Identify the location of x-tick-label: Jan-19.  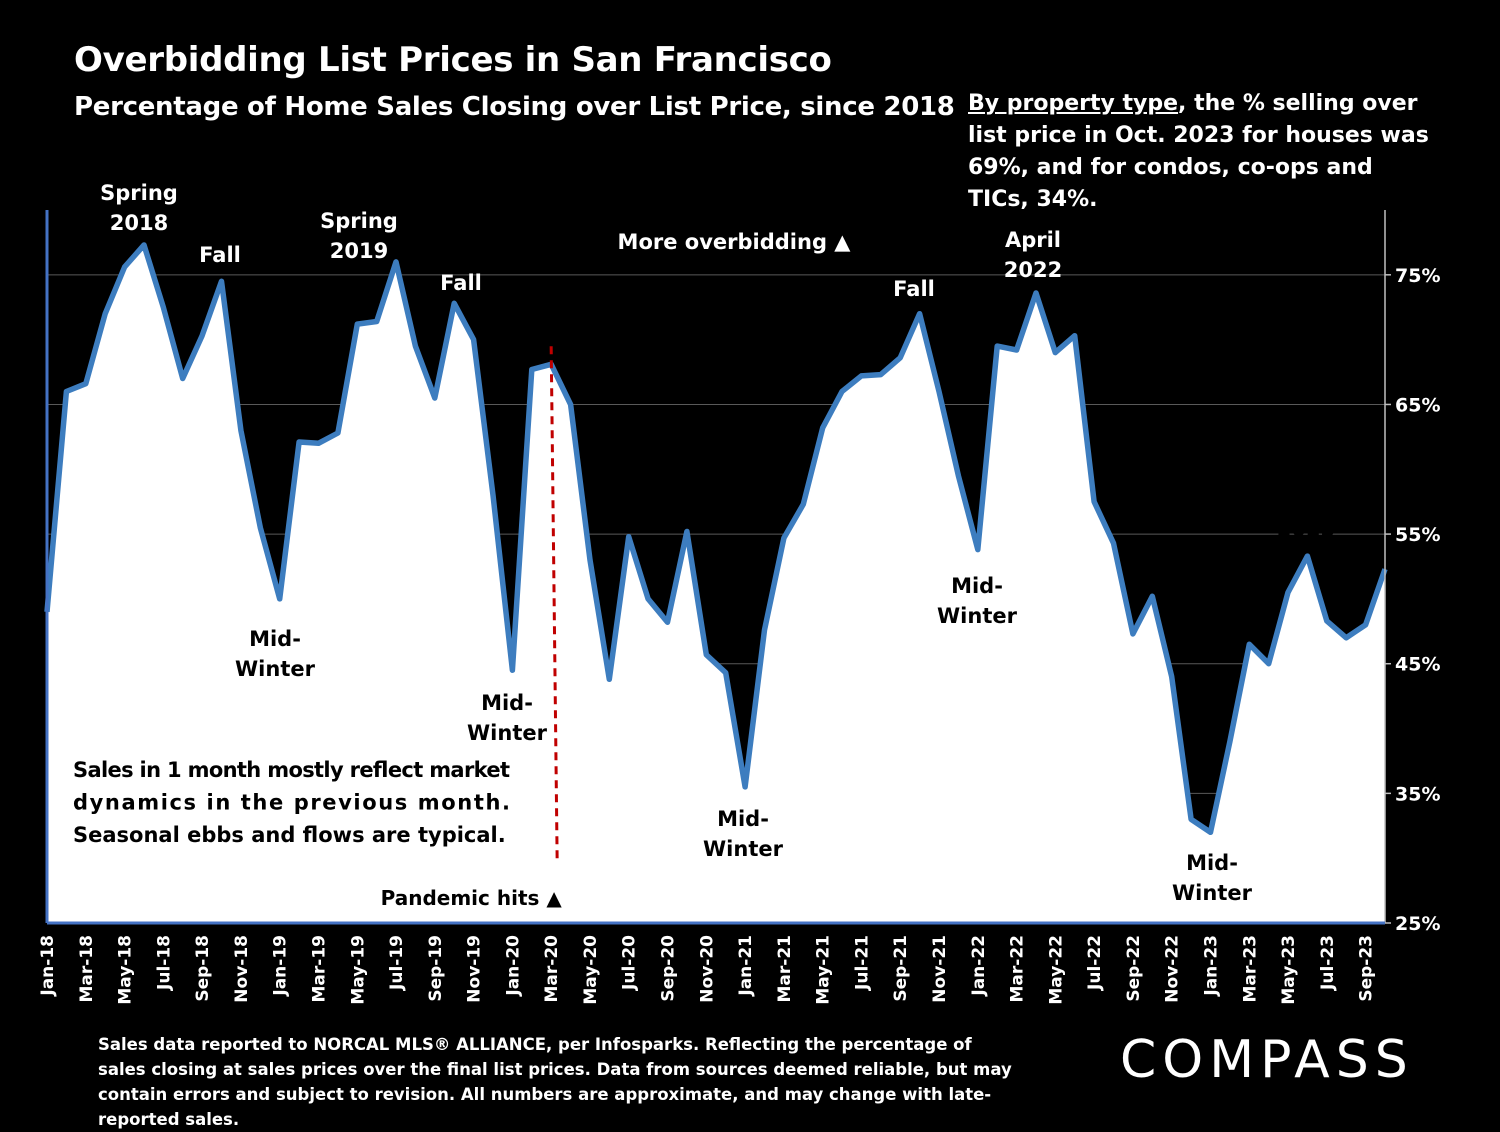
(281, 966).